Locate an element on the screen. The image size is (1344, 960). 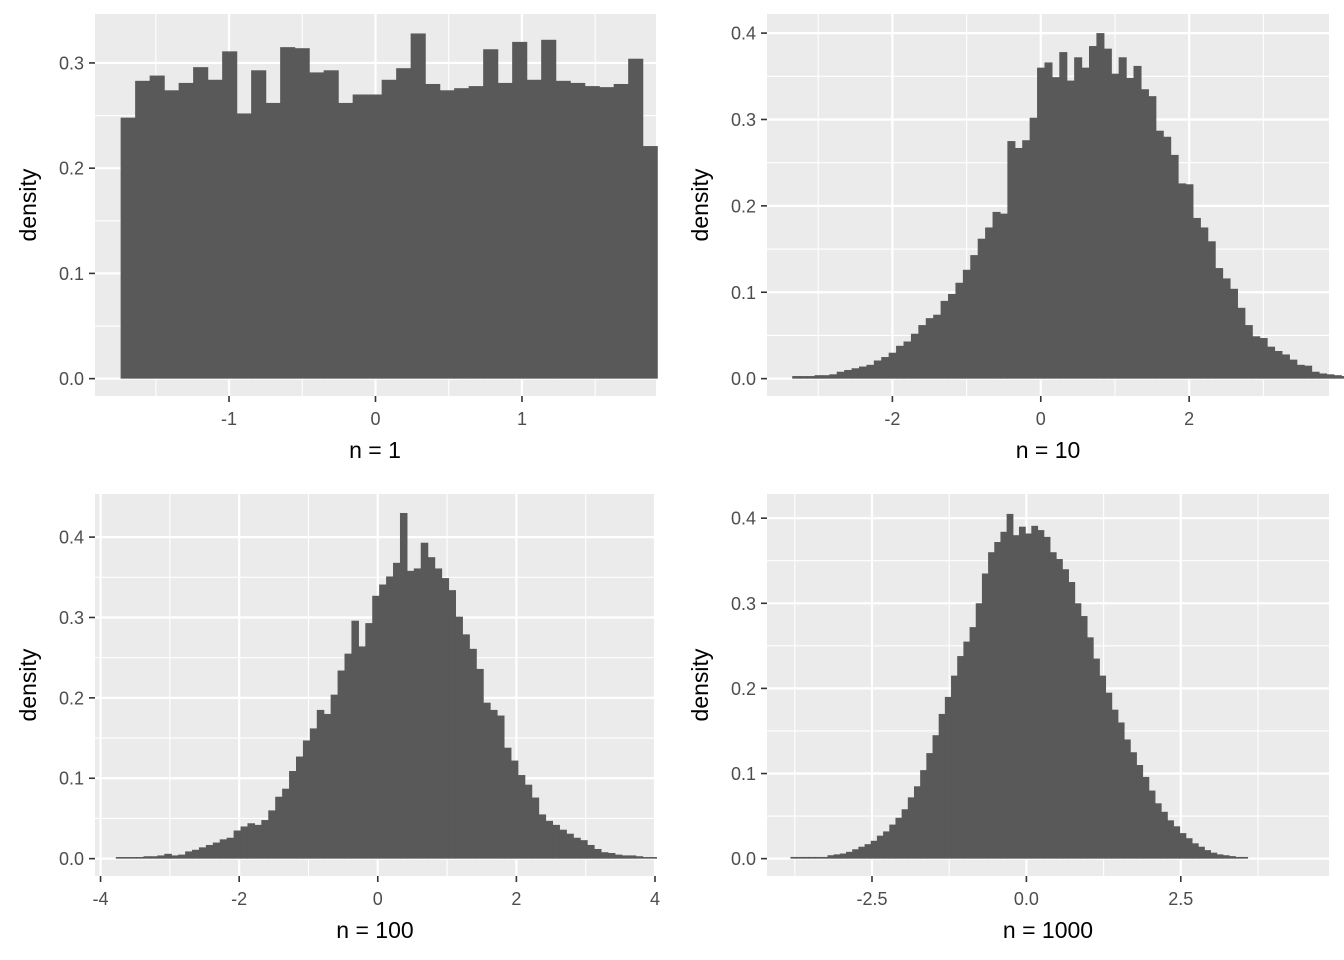
y-tick-label: 0.1 is located at coordinates (71, 779).